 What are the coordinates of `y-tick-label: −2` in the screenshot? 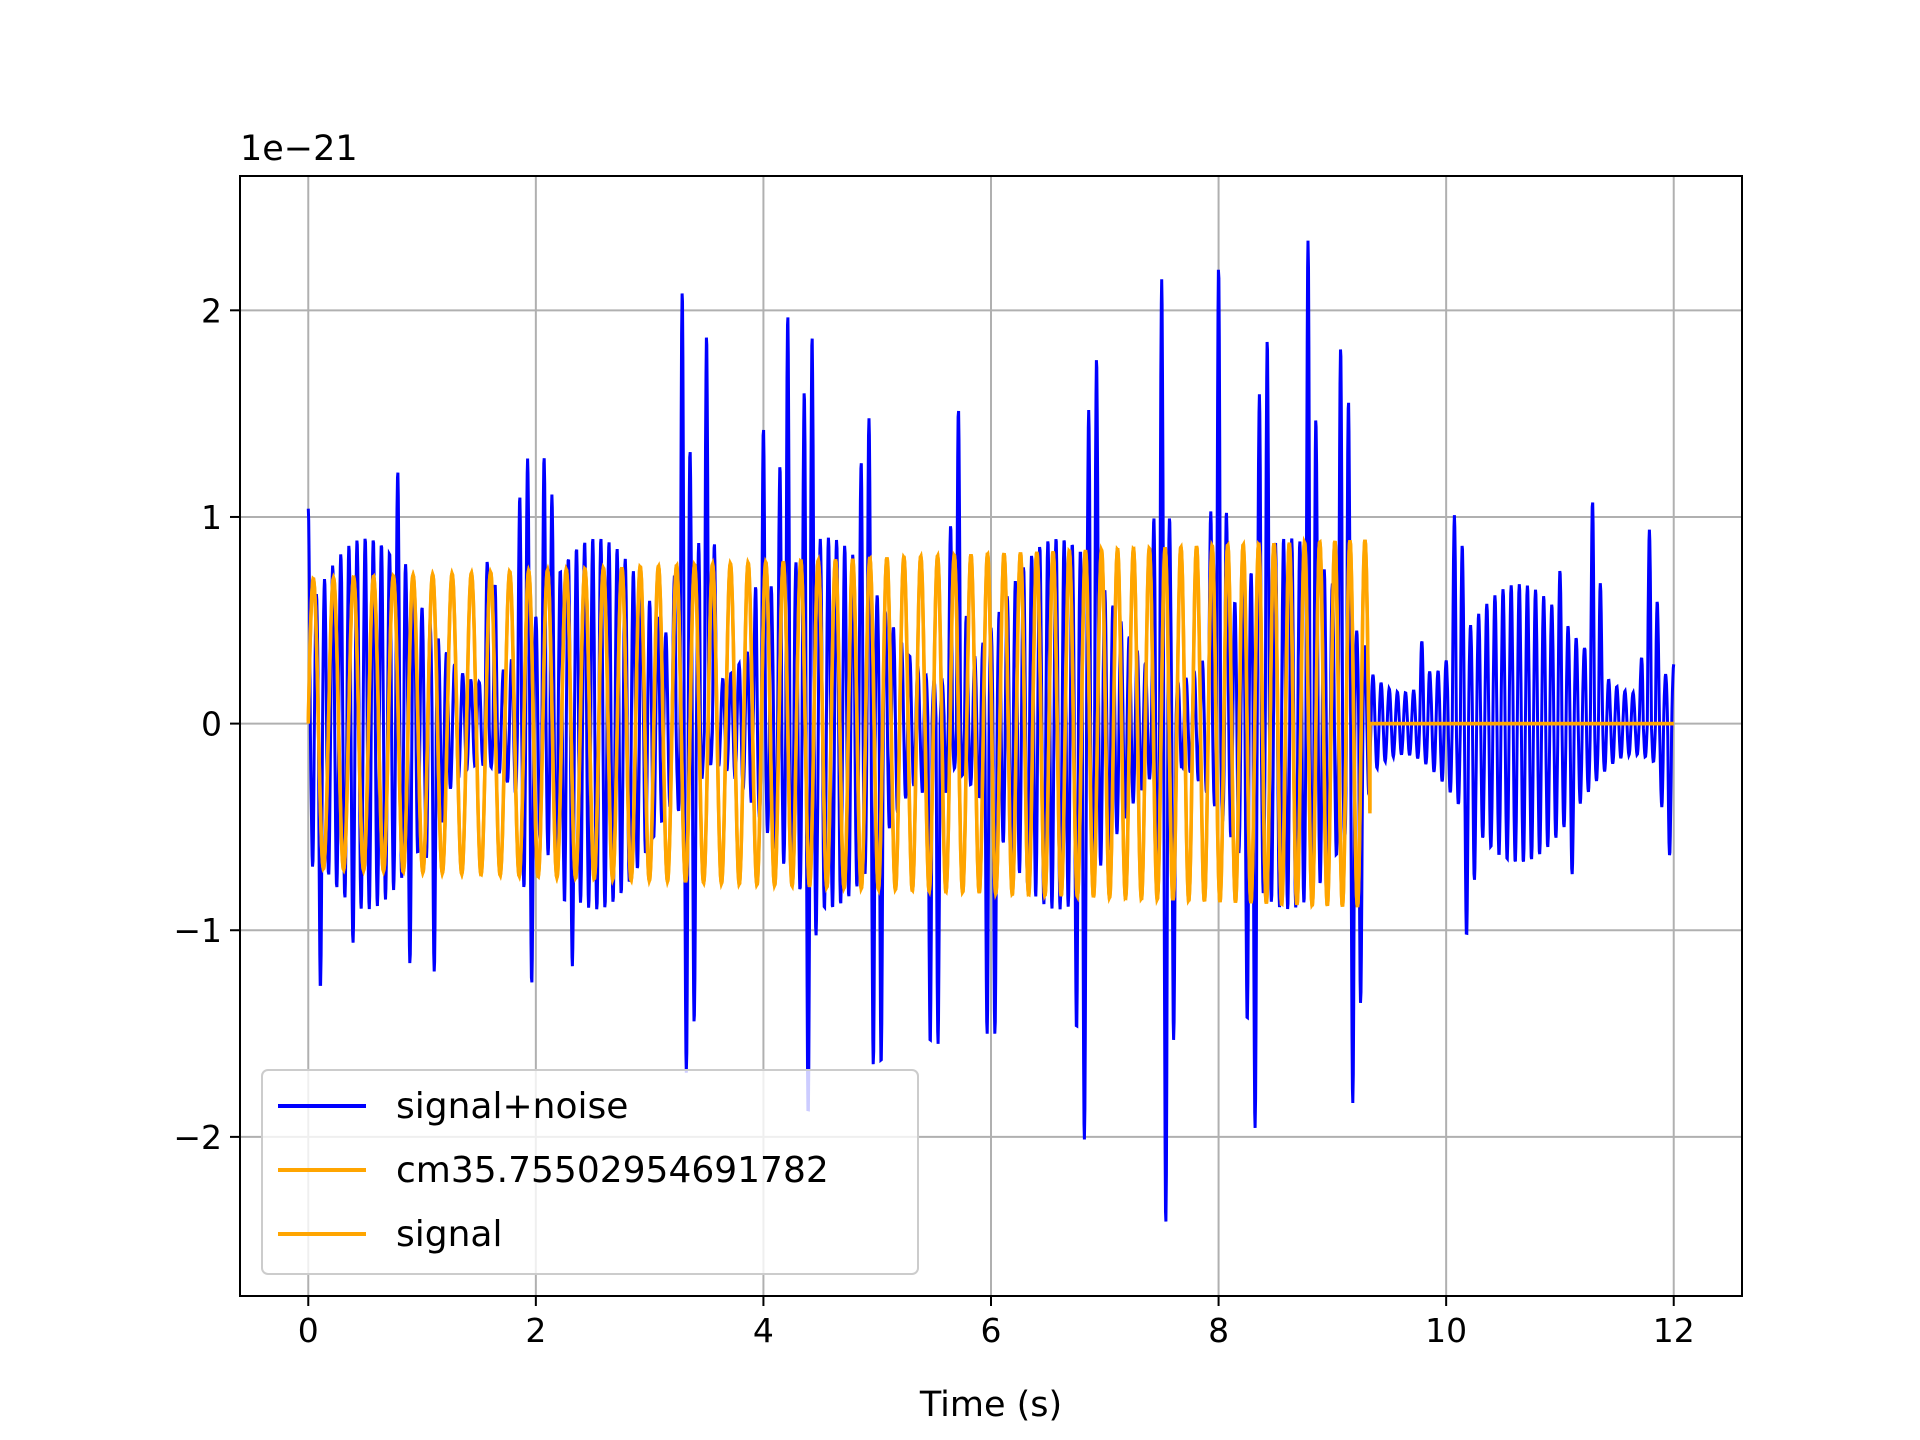 It's located at (197, 1137).